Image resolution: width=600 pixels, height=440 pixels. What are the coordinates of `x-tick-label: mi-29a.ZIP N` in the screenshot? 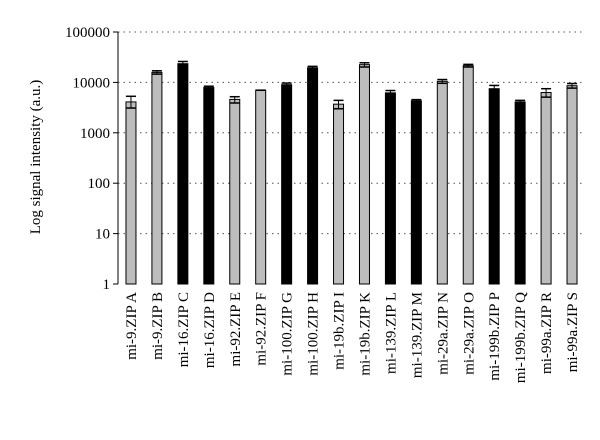 It's located at (443, 333).